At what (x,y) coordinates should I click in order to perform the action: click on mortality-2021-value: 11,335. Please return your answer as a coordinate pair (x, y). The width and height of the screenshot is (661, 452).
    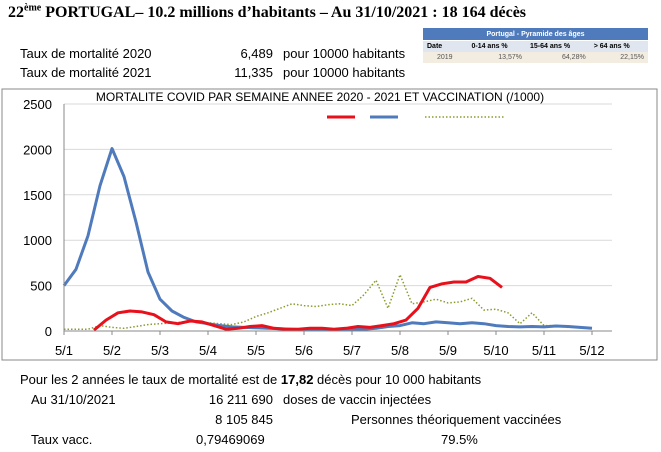
    Looking at the image, I should click on (253, 72).